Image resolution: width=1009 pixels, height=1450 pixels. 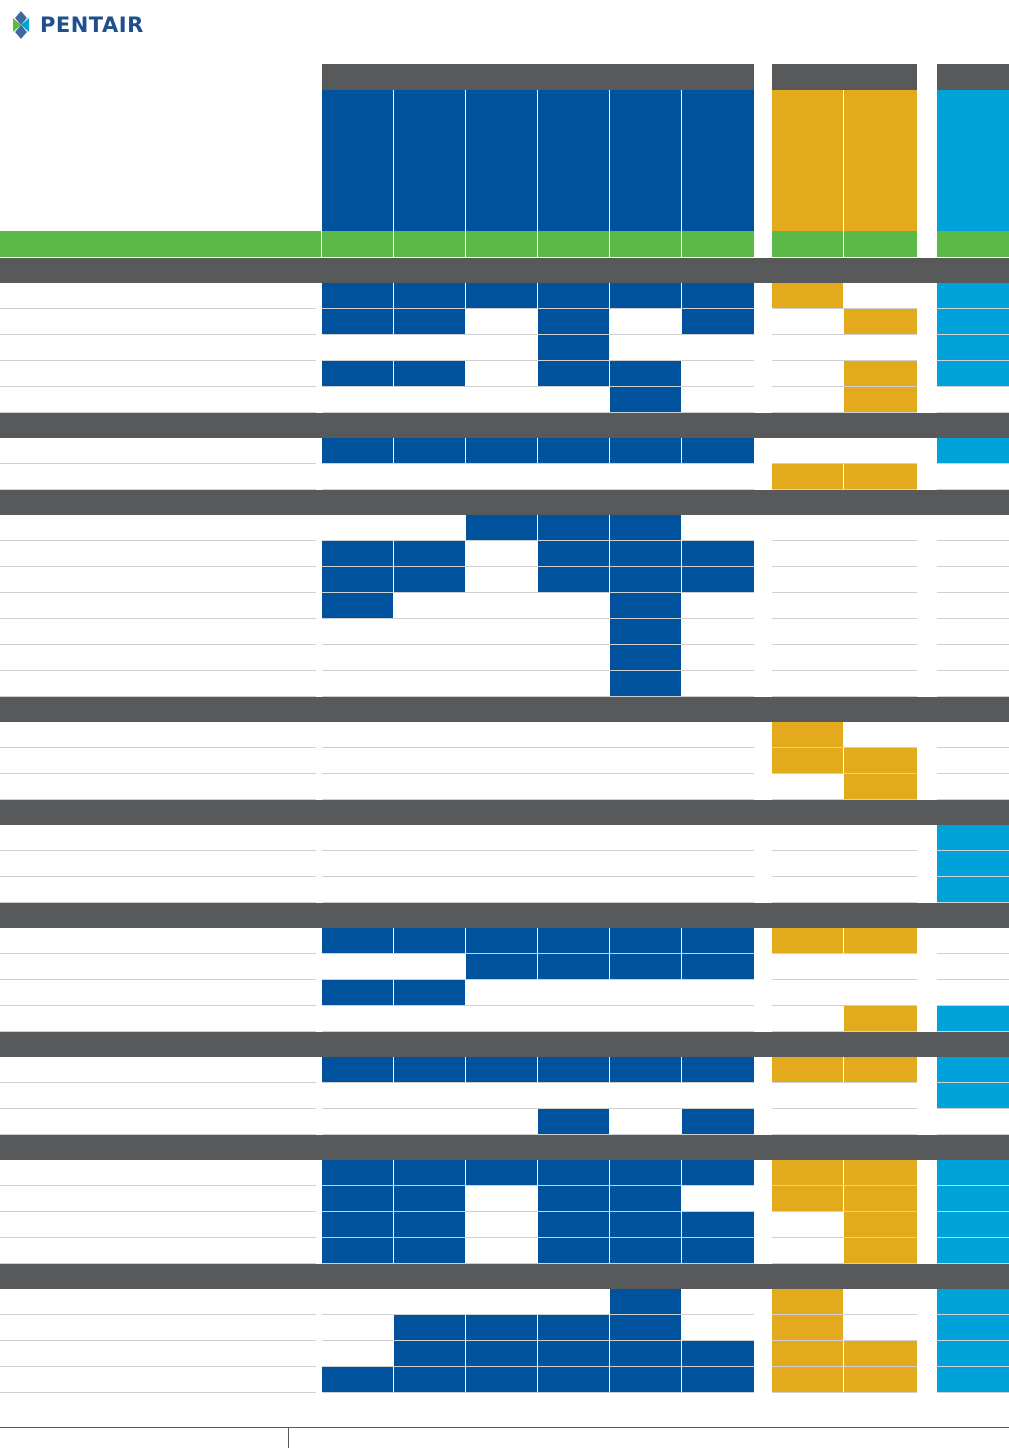 What do you see at coordinates (160, 244) in the screenshot?
I see `green-band-label` at bounding box center [160, 244].